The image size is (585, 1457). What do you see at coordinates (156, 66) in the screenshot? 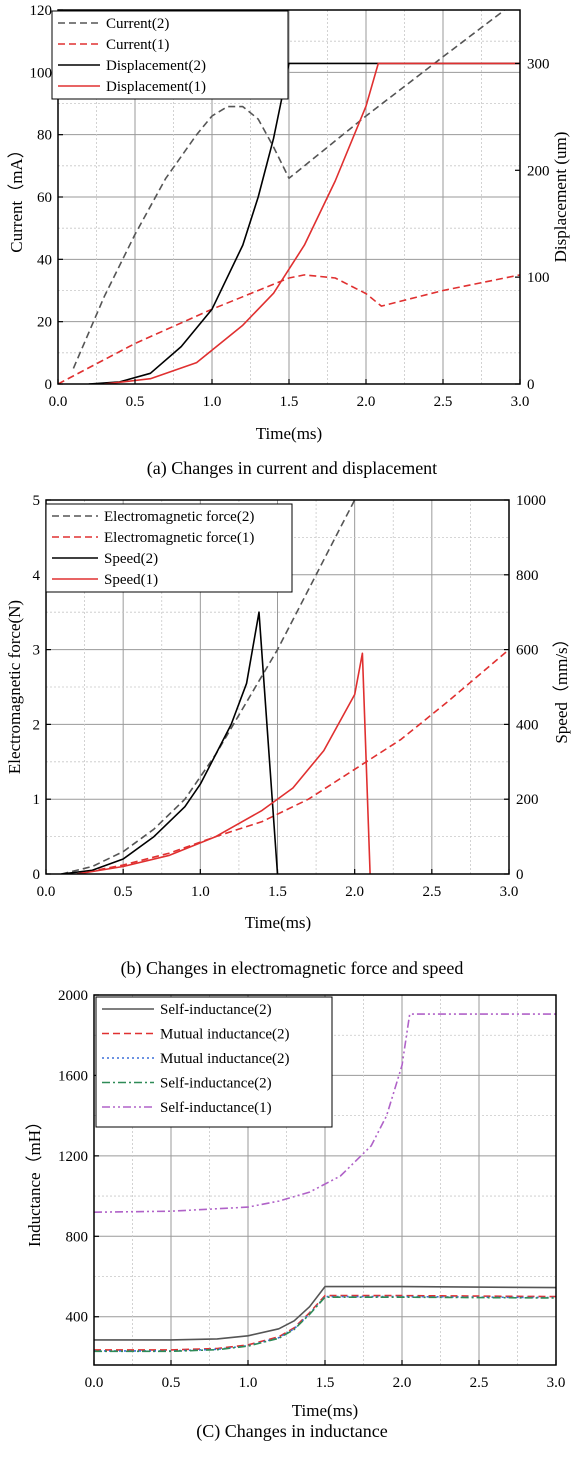
I see `legend-entry-3: Displacement(2)` at bounding box center [156, 66].